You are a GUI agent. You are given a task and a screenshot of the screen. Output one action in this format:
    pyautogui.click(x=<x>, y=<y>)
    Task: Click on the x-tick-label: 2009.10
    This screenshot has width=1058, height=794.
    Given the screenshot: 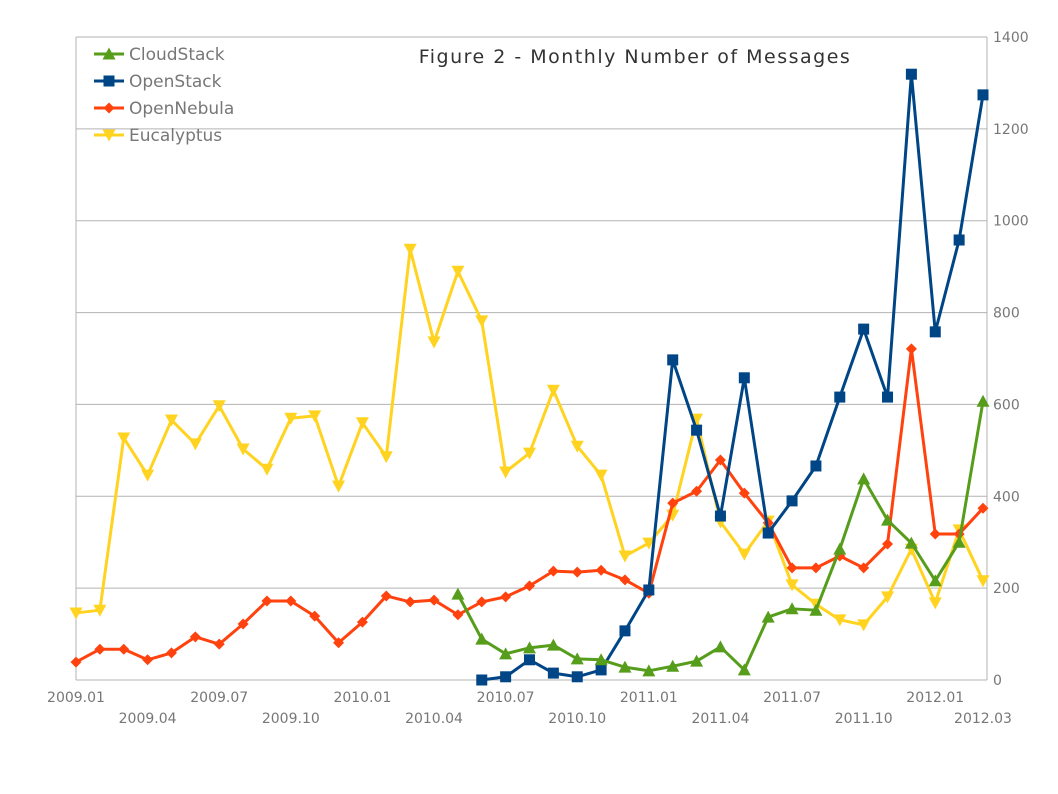 What is the action you would take?
    pyautogui.click(x=291, y=719)
    